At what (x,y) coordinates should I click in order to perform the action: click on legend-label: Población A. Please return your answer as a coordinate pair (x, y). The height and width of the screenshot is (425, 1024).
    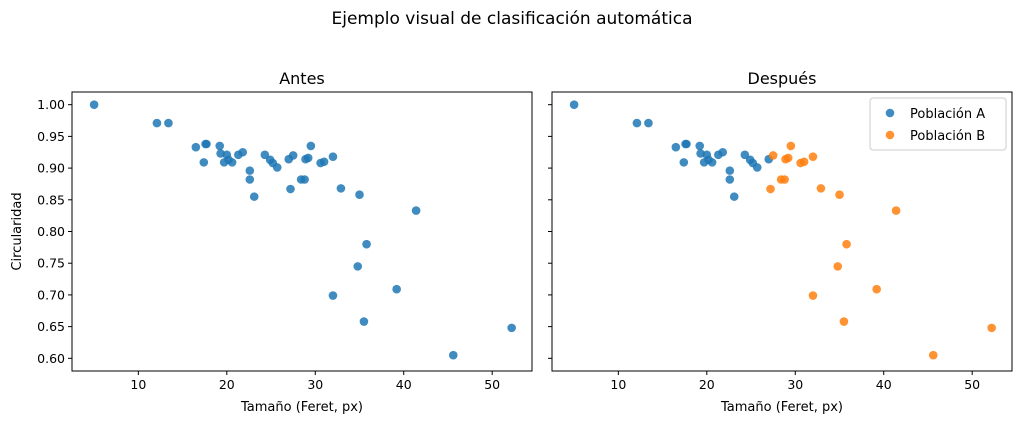
    Looking at the image, I should click on (947, 114).